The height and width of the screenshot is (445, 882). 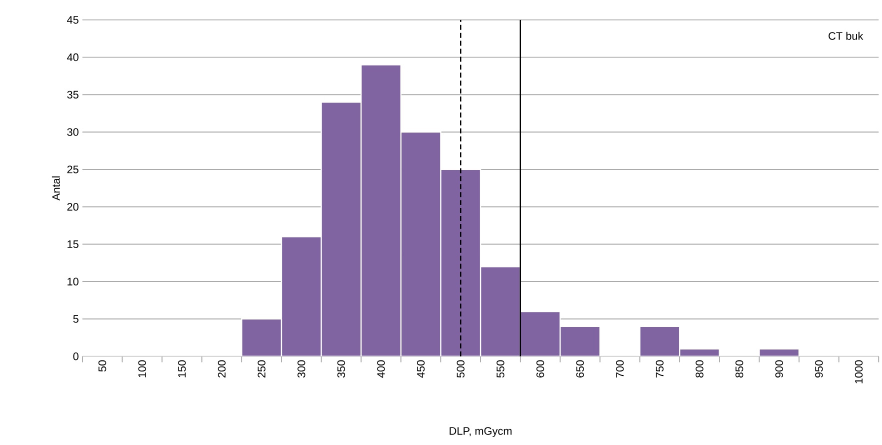 What do you see at coordinates (858, 372) in the screenshot?
I see `x-tick-label: 1000` at bounding box center [858, 372].